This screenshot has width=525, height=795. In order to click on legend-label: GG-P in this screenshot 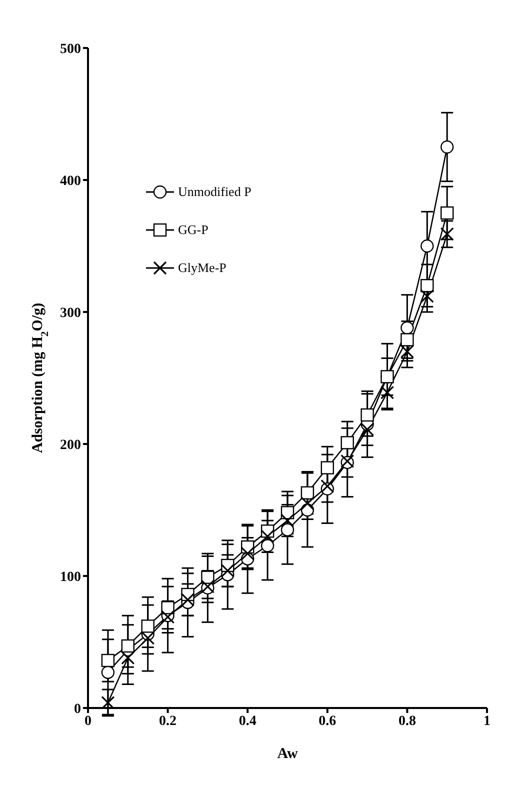, I will do `click(193, 229)`.